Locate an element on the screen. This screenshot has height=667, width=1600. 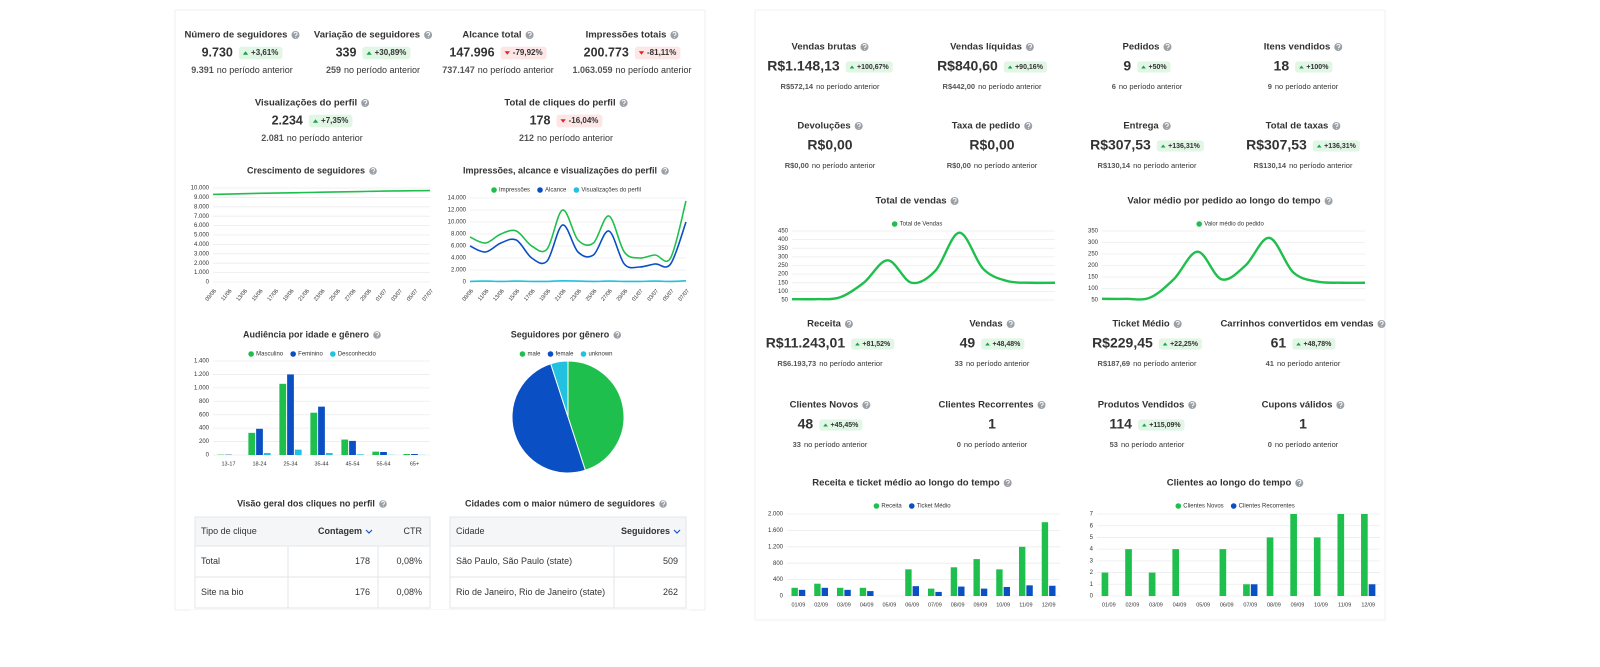
x-tick-label: 35-44 is located at coordinates (321, 464).